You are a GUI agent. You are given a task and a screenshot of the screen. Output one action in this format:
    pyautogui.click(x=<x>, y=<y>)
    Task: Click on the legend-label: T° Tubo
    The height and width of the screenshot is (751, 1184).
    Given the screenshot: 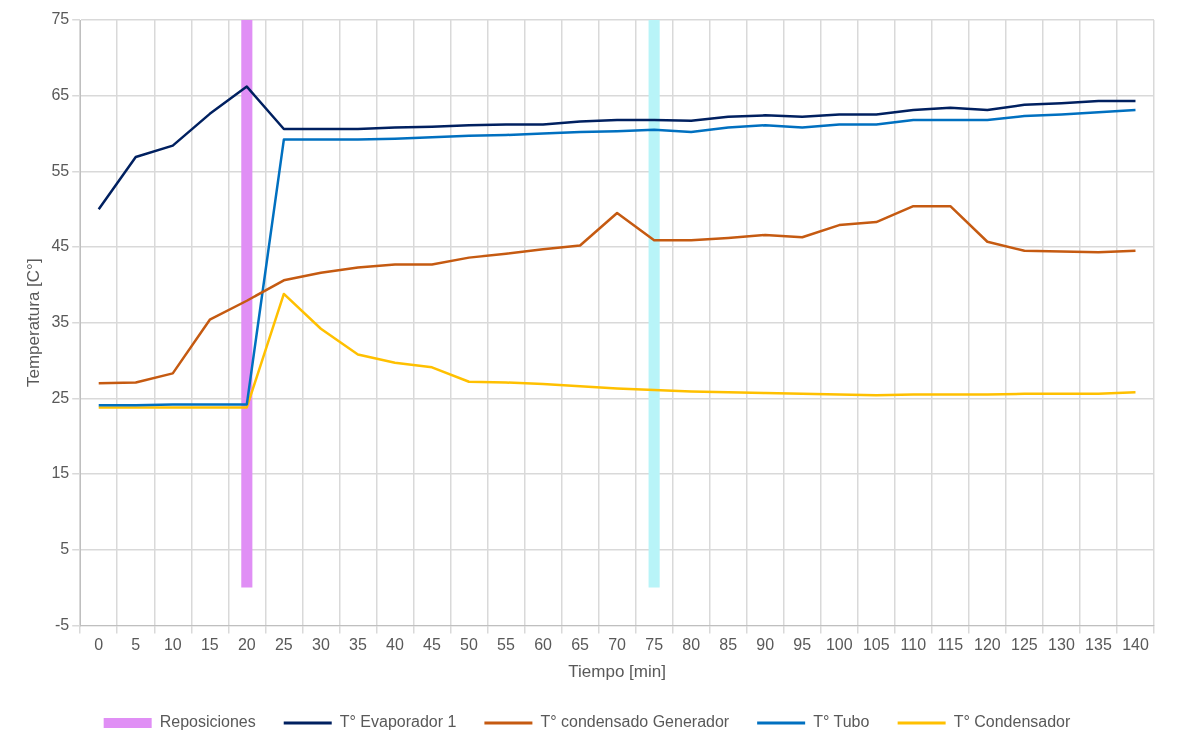 What is the action you would take?
    pyautogui.click(x=841, y=722)
    